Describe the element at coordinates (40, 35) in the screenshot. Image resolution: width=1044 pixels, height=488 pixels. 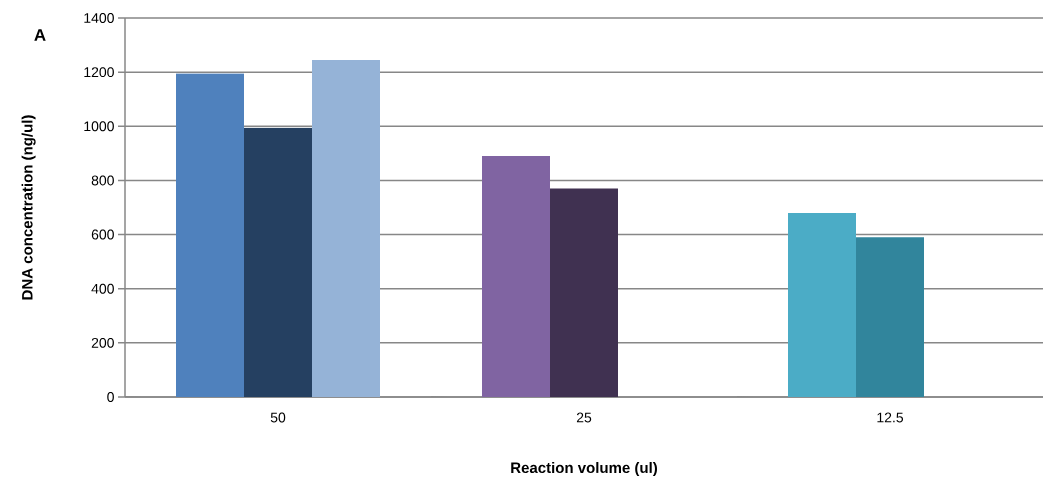
I see `text: A` at that location.